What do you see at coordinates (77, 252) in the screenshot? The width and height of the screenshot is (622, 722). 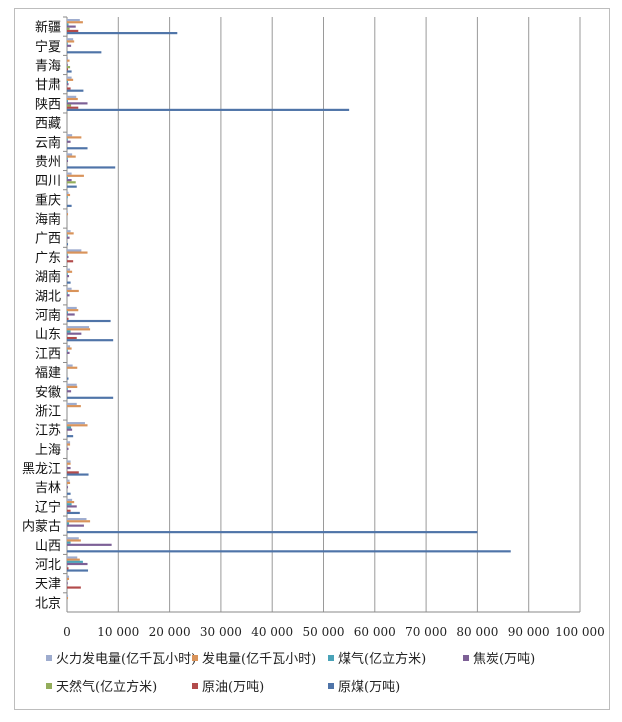 I see `bar-广东-1` at bounding box center [77, 252].